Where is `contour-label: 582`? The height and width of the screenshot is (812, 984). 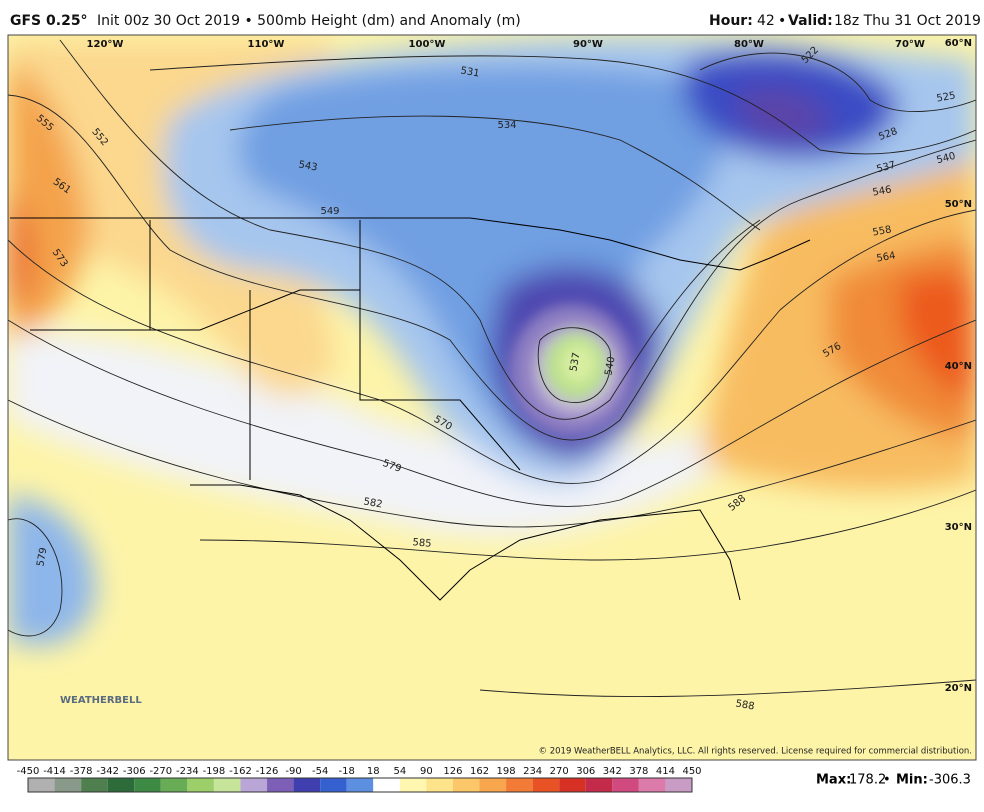
contour-label: 582 is located at coordinates (373, 503).